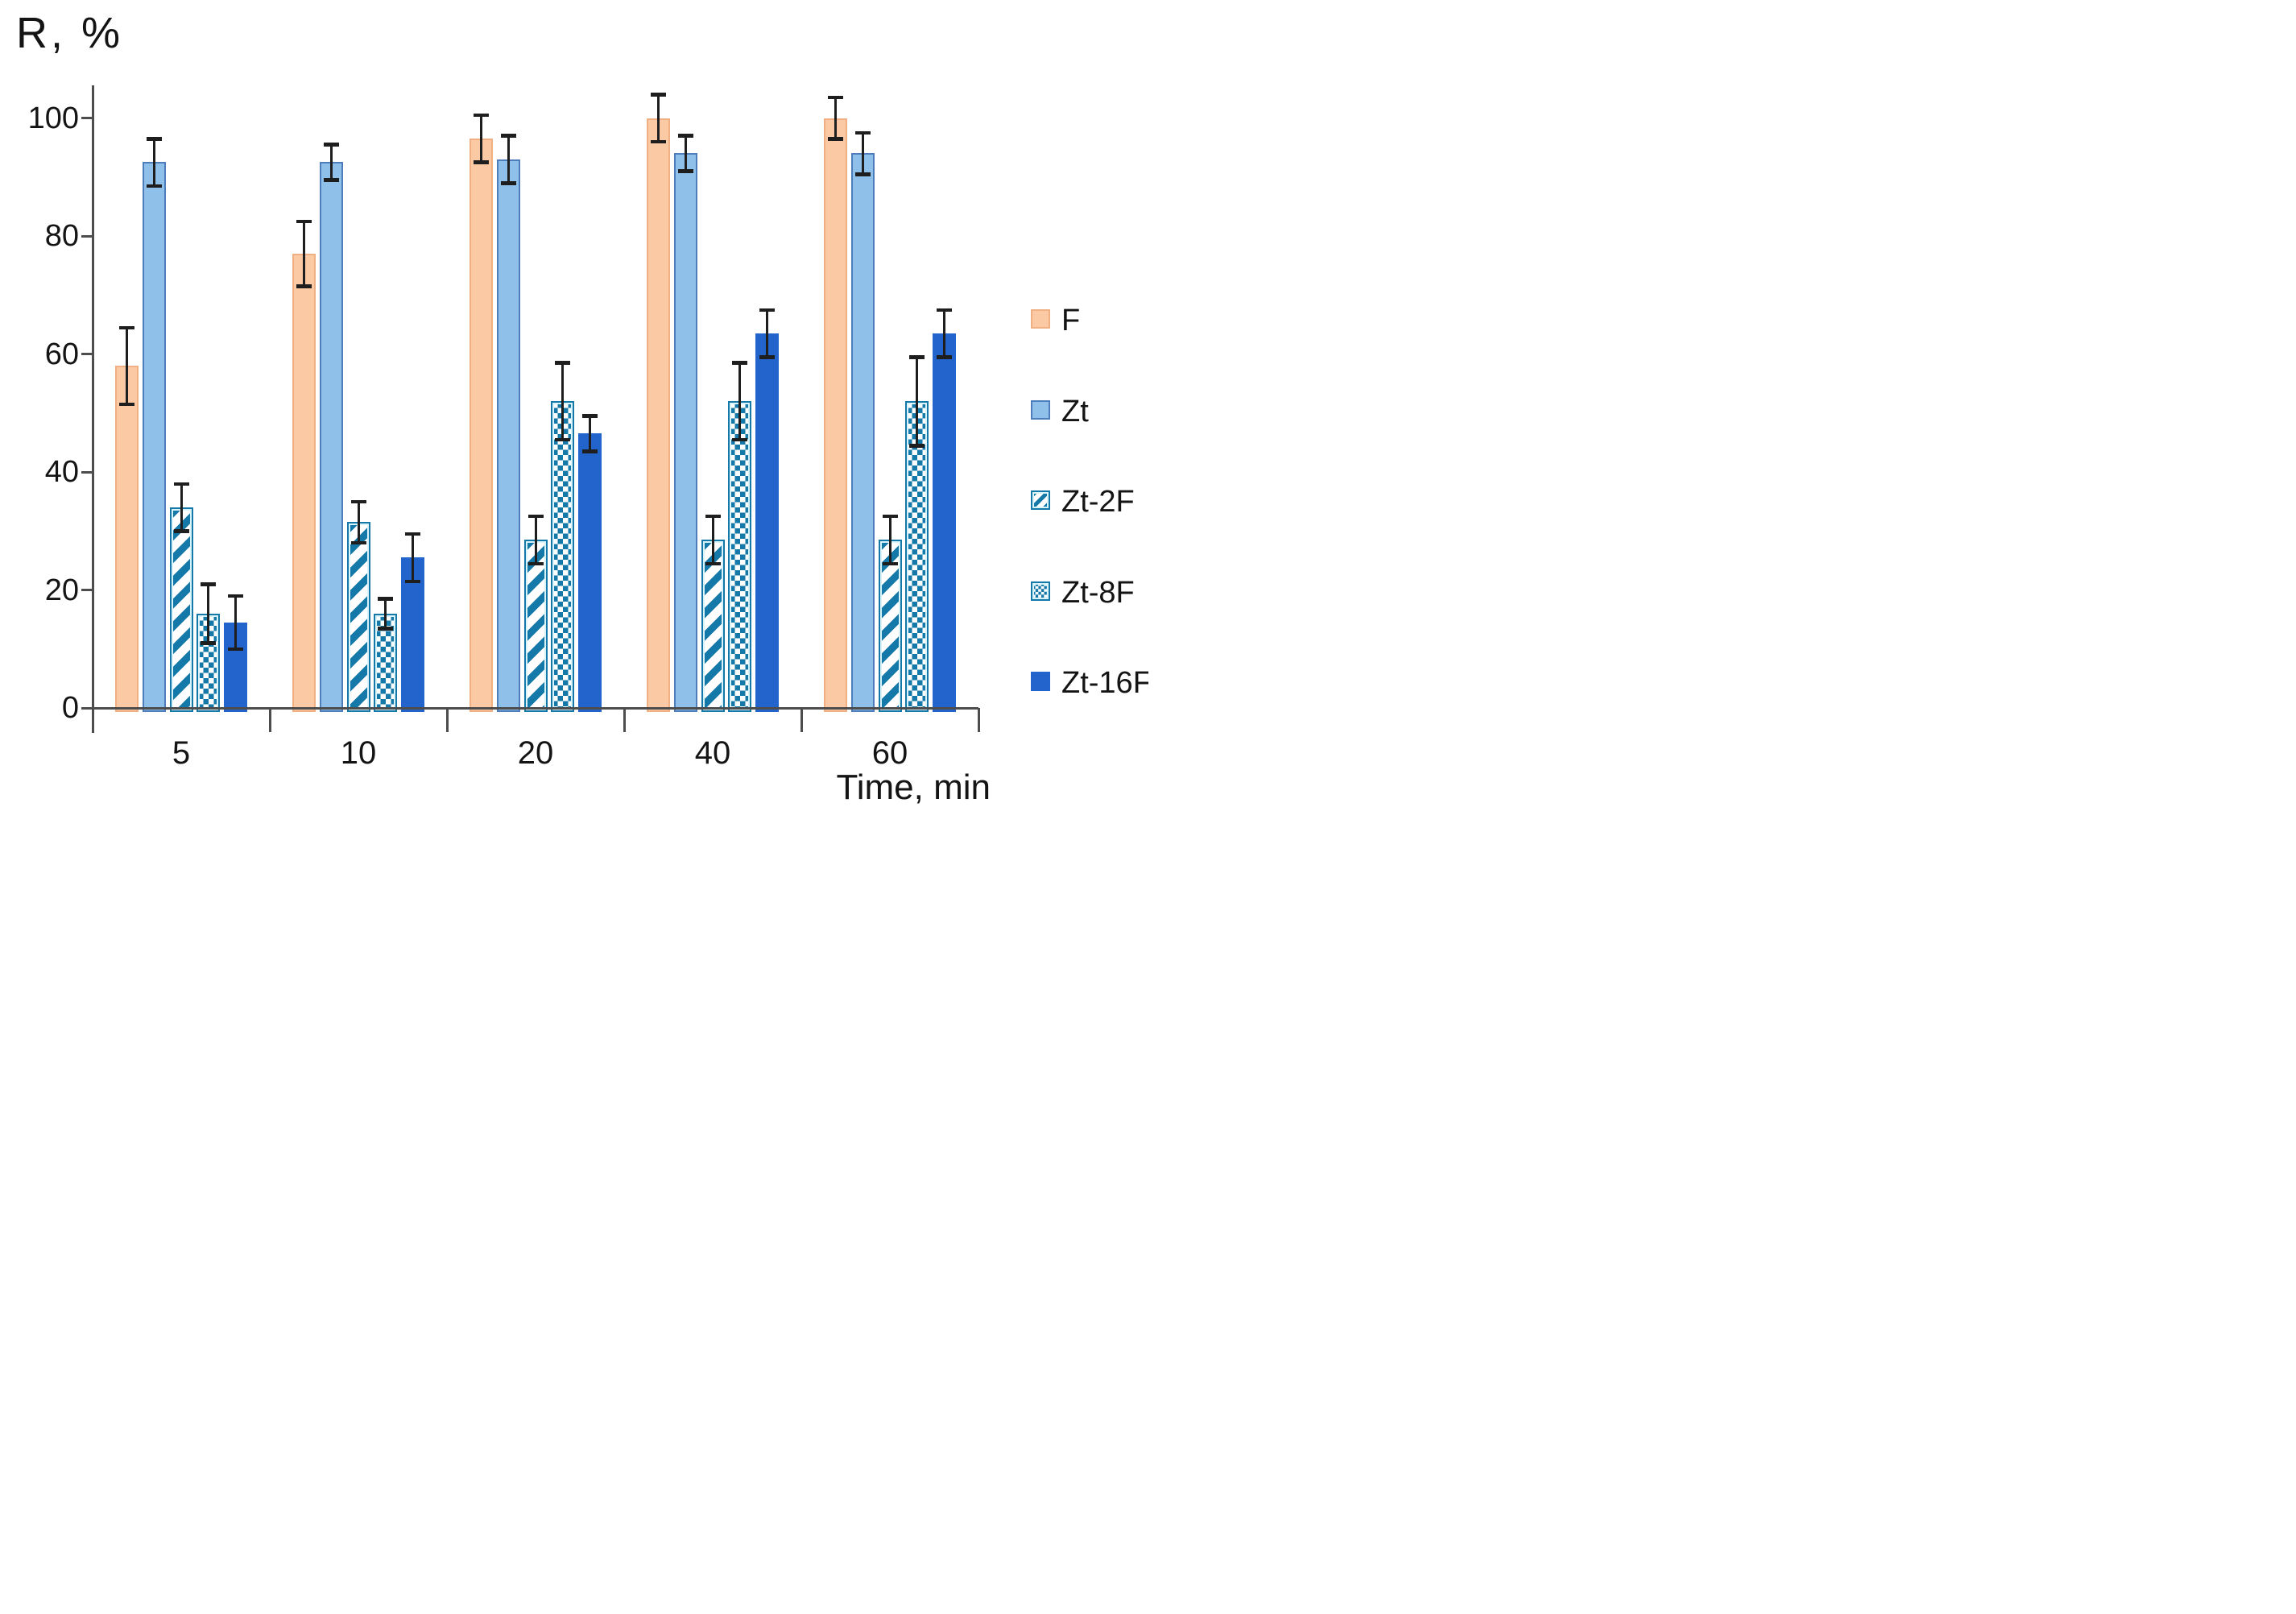 This screenshot has width=2296, height=1614. Describe the element at coordinates (836, 118) in the screenshot. I see `error-bar-F-t60` at that location.